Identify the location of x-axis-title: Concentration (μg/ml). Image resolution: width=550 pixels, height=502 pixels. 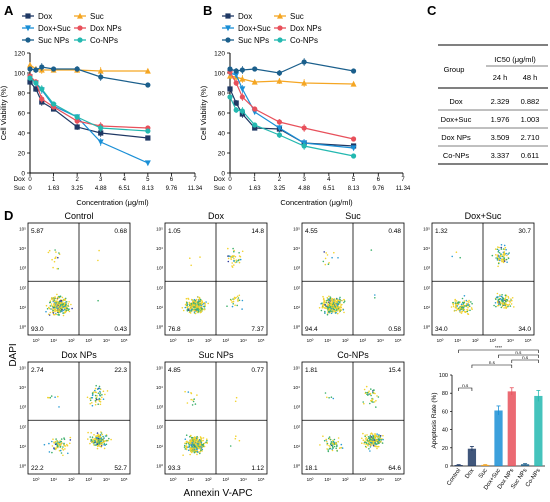
(316, 202).